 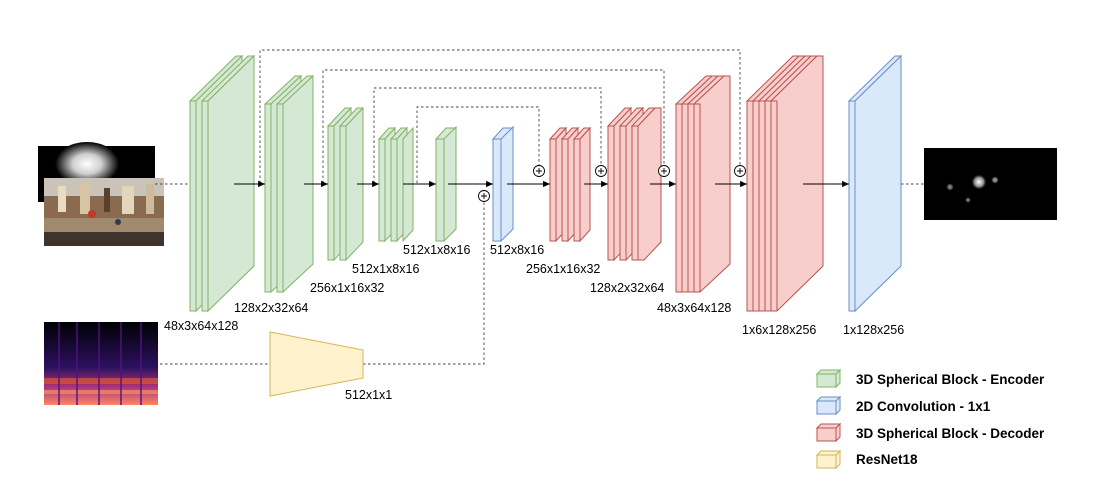 I want to click on dim-label-enc4: 512x1x8x16, so click(x=385, y=269).